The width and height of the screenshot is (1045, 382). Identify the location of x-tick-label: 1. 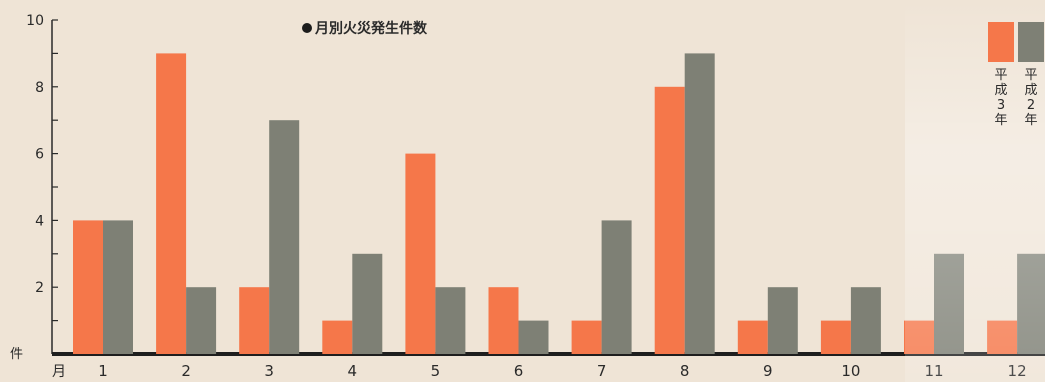
(103, 371).